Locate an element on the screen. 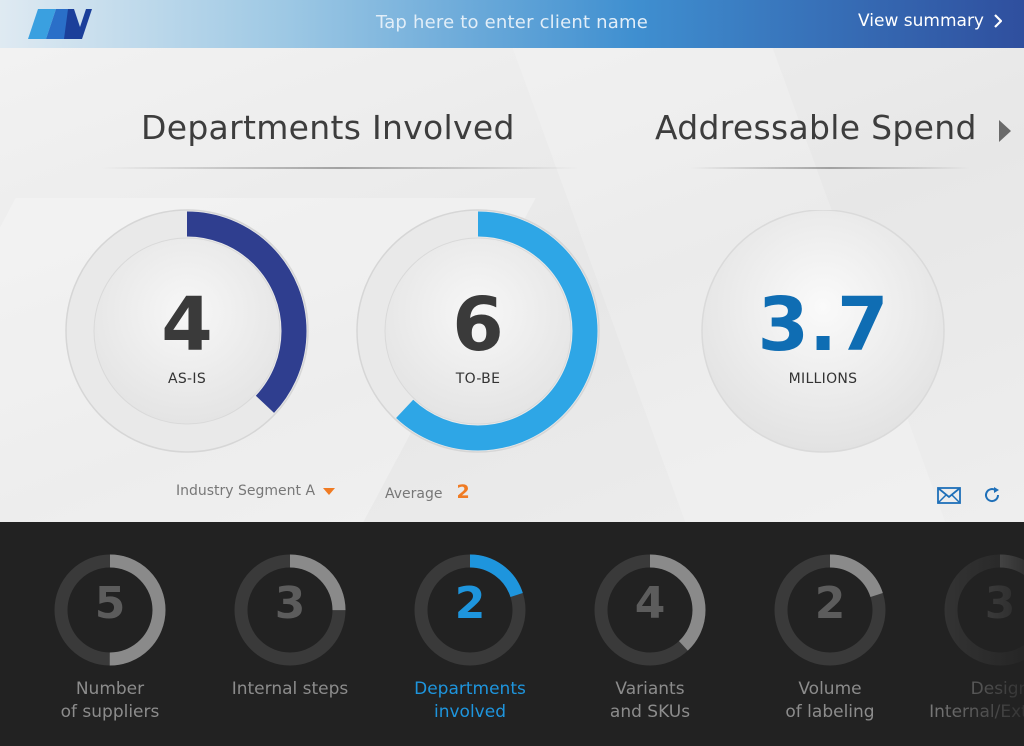  metric-item: 4 Variants and SKUs is located at coordinates (650, 636).